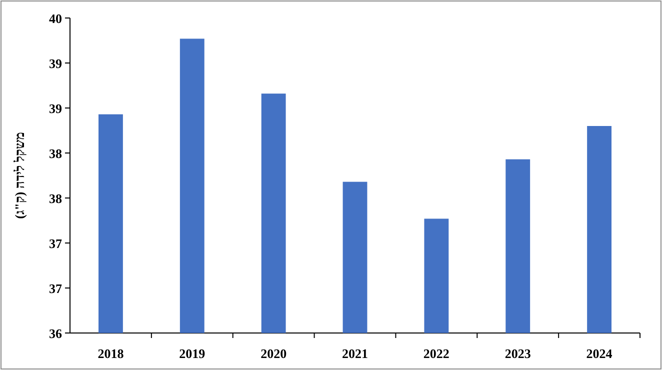 This screenshot has width=663, height=371. What do you see at coordinates (111, 353) in the screenshot?
I see `x-tick-label: 2018` at bounding box center [111, 353].